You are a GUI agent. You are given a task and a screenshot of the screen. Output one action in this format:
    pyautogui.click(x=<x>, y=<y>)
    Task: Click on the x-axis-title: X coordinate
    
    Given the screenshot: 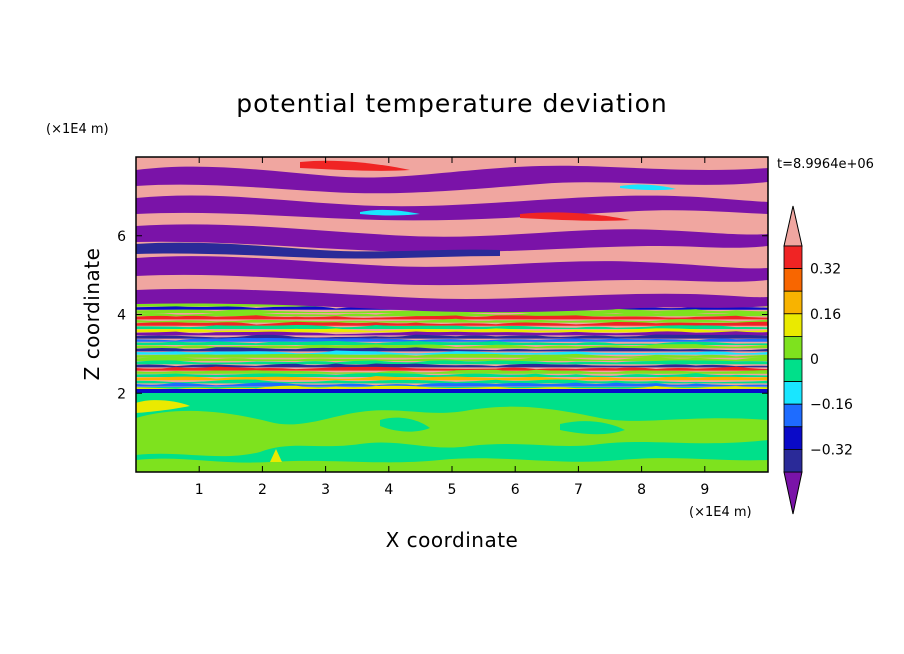 What is the action you would take?
    pyautogui.click(x=452, y=540)
    